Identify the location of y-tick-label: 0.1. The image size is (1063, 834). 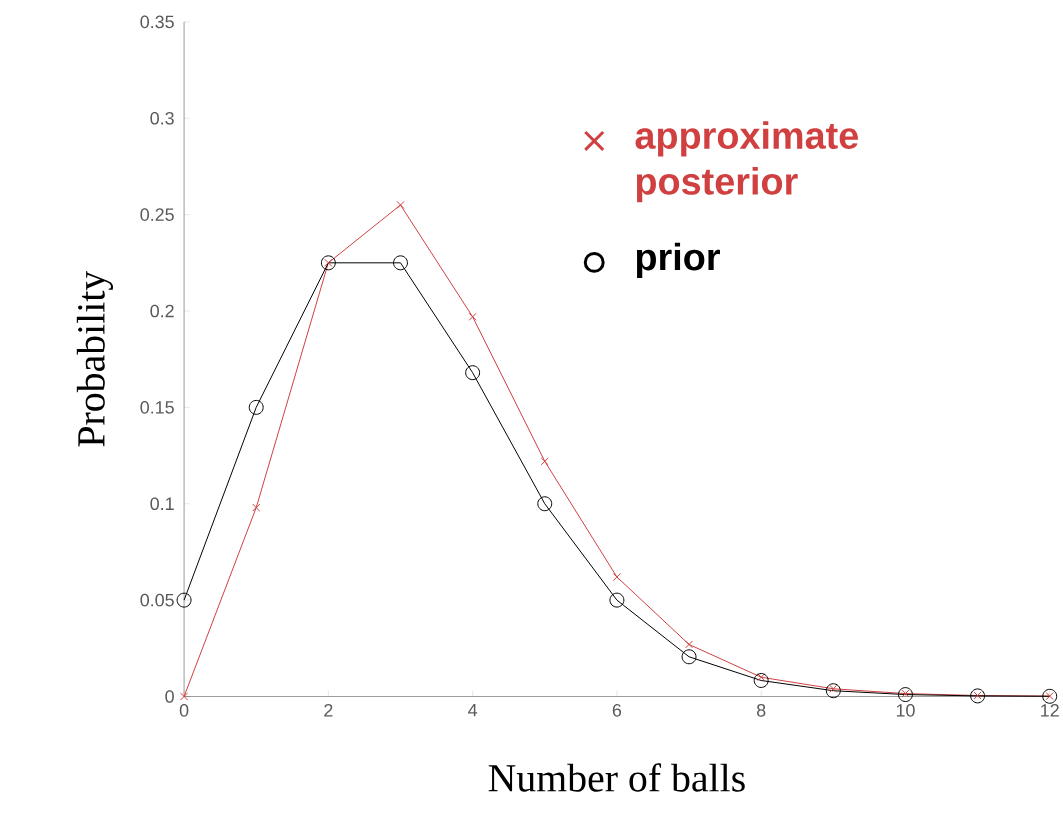
(162, 504).